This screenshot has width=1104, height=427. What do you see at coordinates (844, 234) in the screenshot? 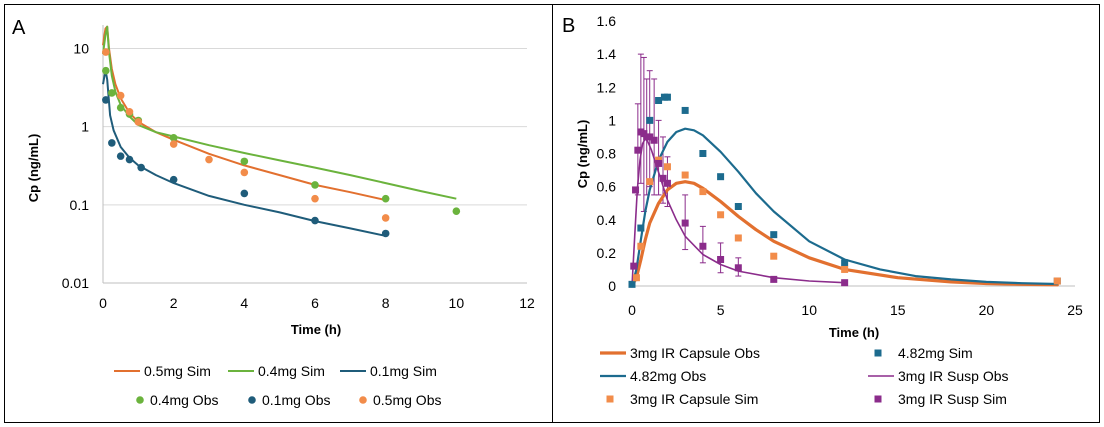
I see `series-line-3mg-ir-capsule-obs` at bounding box center [844, 234].